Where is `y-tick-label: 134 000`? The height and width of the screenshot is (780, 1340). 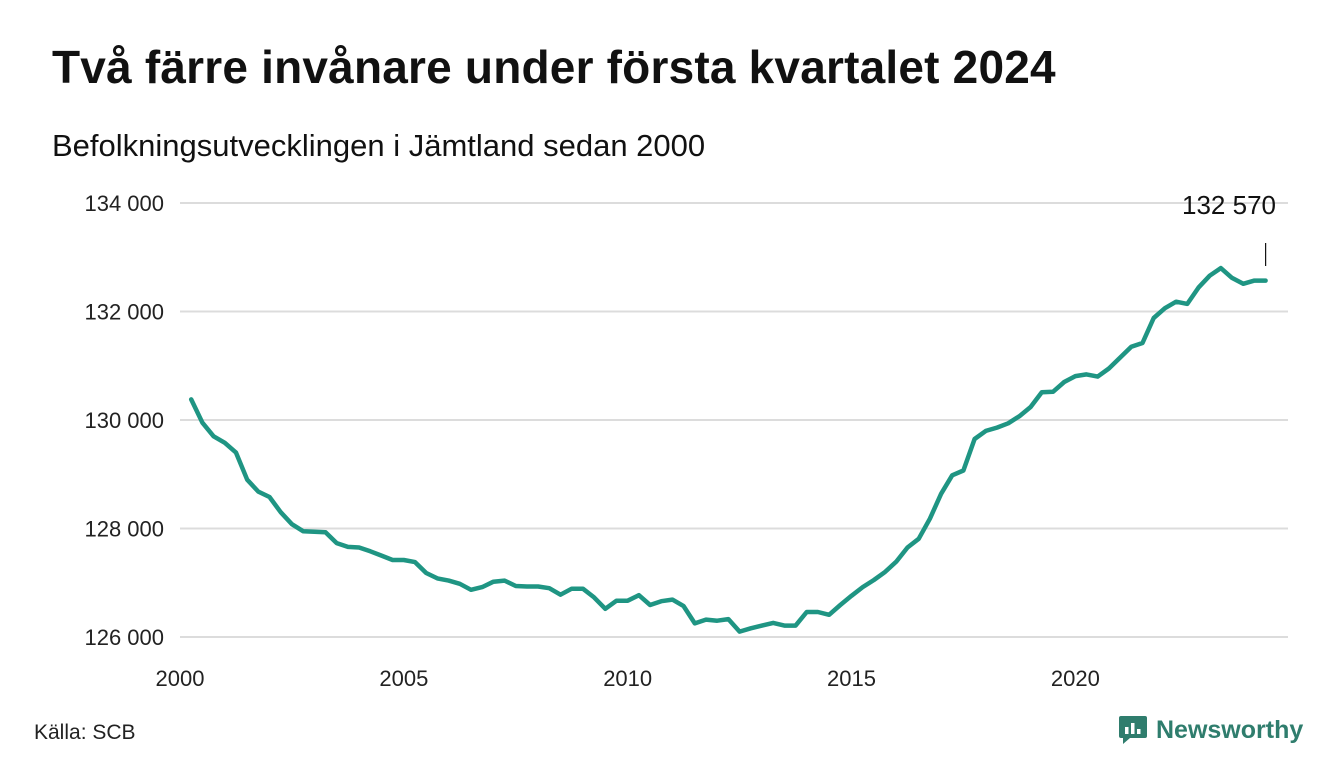 y-tick-label: 134 000 is located at coordinates (124, 203).